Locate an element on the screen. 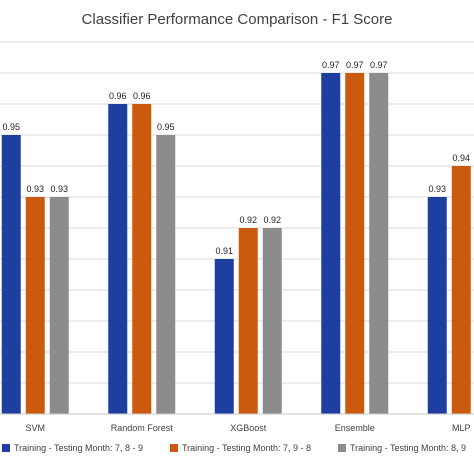 The width and height of the screenshot is (474, 474). legend-label: Training - Testing Month: 7, 9 - 8 is located at coordinates (246, 448).